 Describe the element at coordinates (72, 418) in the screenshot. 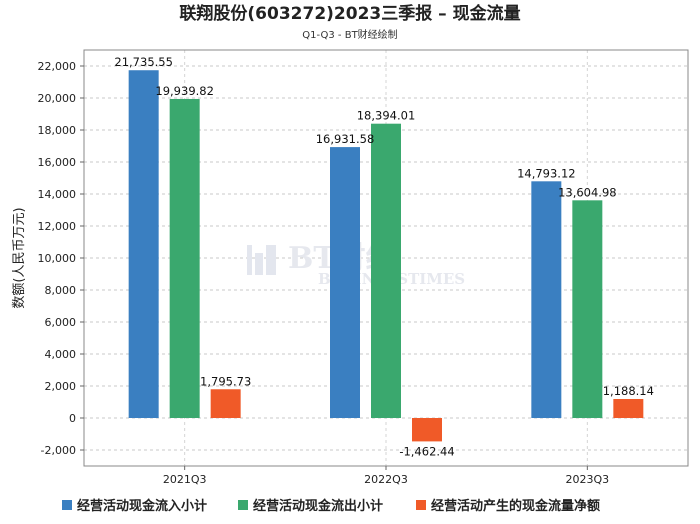

I see `y-tick-label: 0` at that location.